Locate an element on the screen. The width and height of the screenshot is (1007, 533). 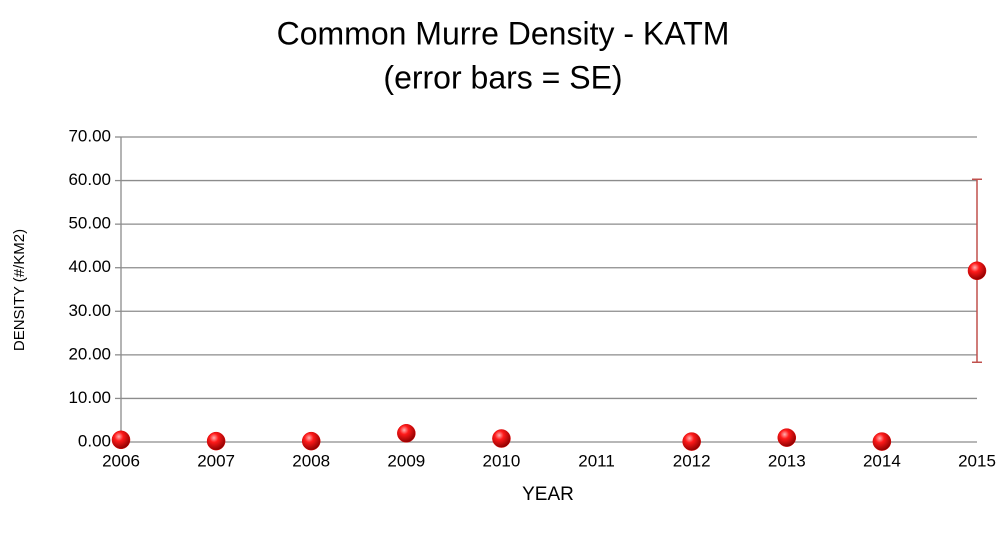
x-tick-label: 2011 is located at coordinates (596, 460).